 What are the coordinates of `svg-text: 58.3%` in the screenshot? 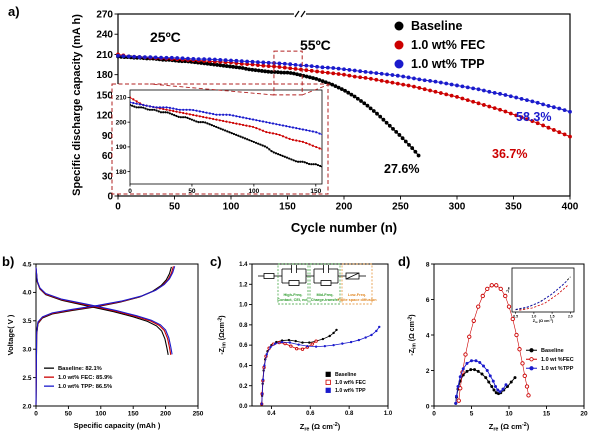 It's located at (533, 117).